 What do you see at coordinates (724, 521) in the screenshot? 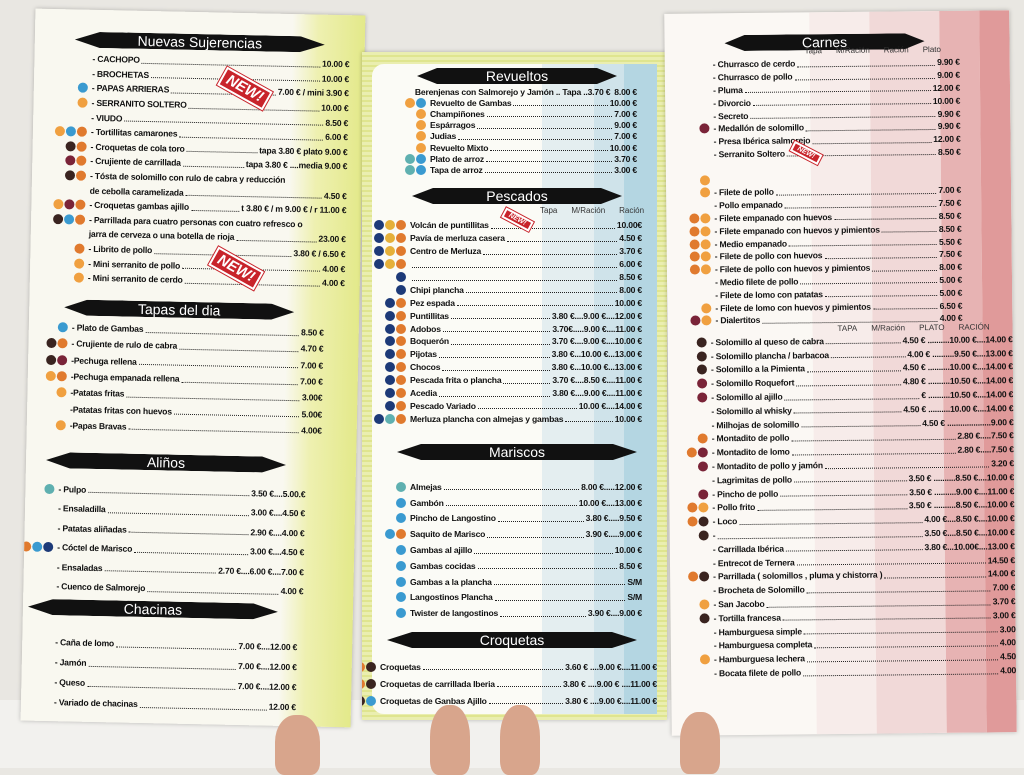
I see `item-name: - Loco` at bounding box center [724, 521].